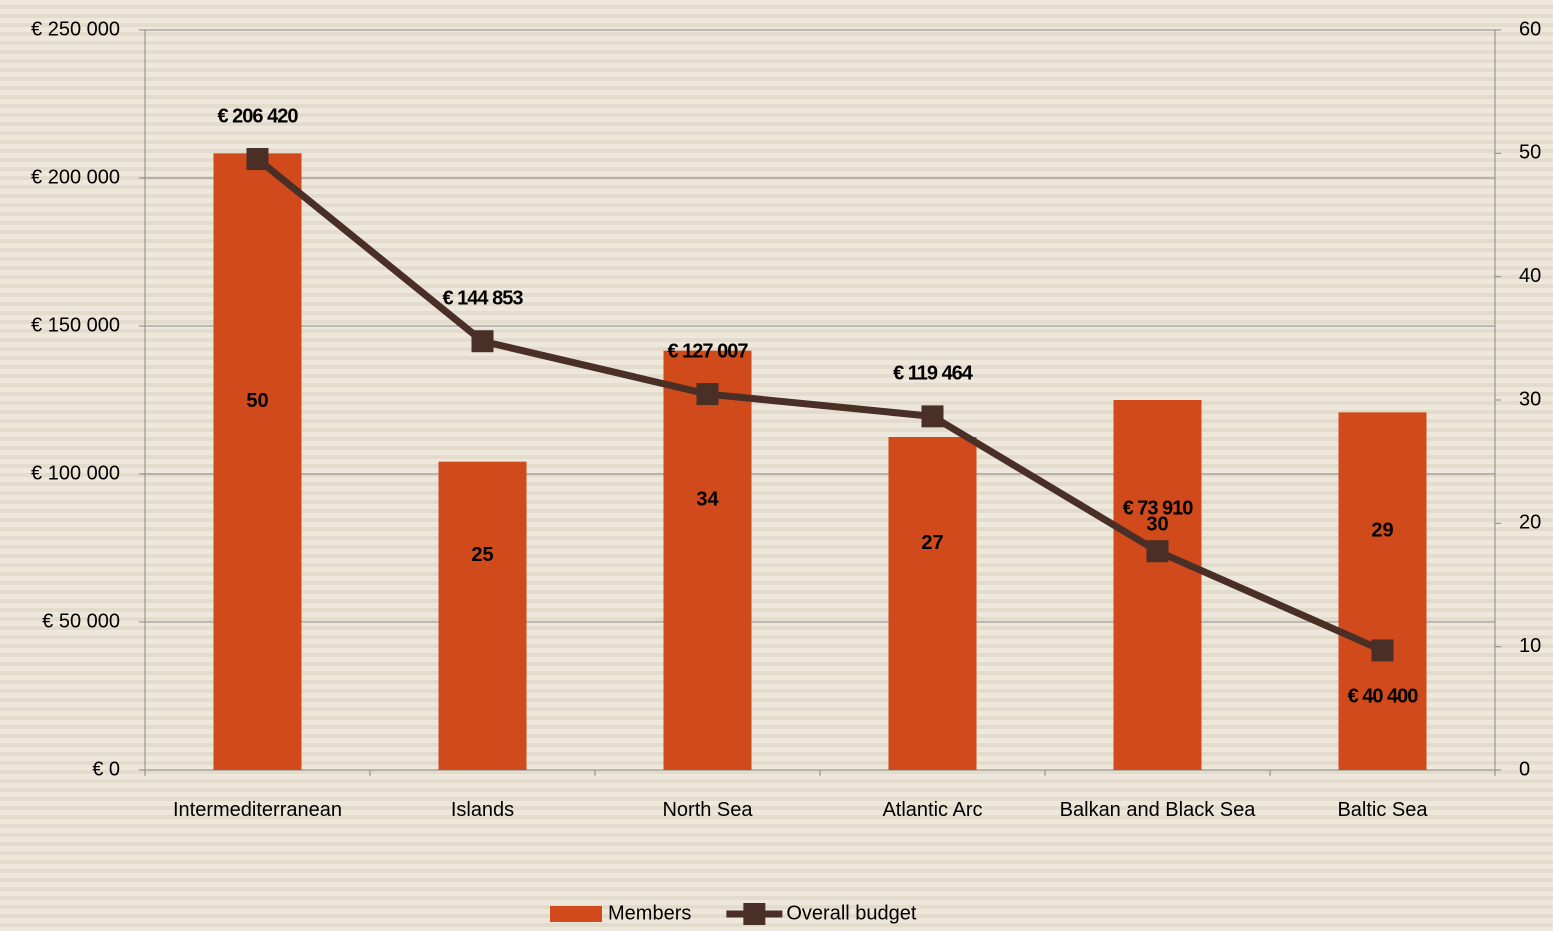  Describe the element at coordinates (933, 374) in the screenshot. I see `data-label: € 119 464` at that location.